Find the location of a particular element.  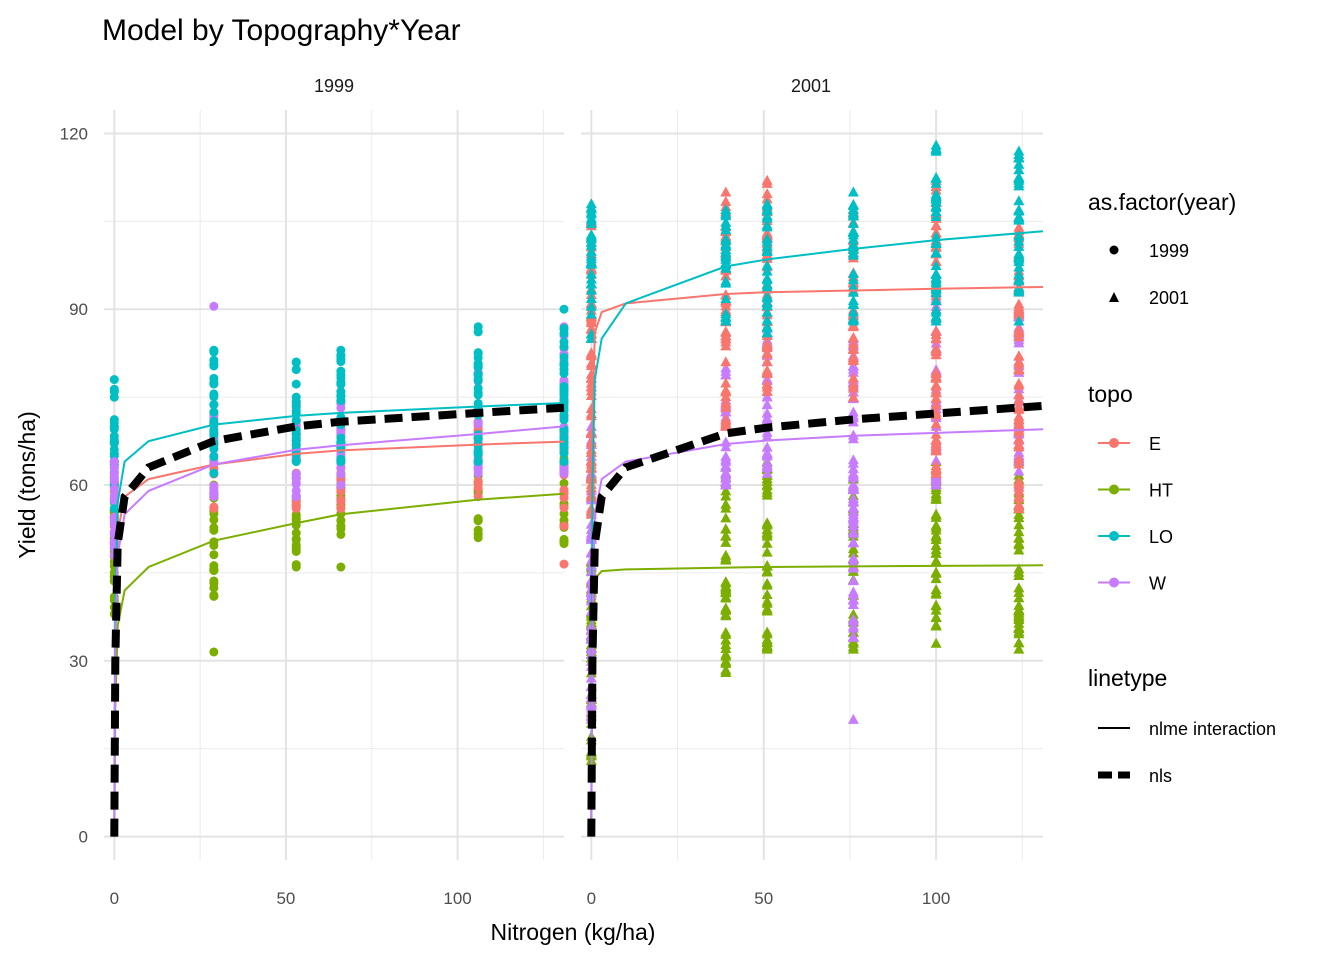

outlier-point-W is located at coordinates (853, 718).